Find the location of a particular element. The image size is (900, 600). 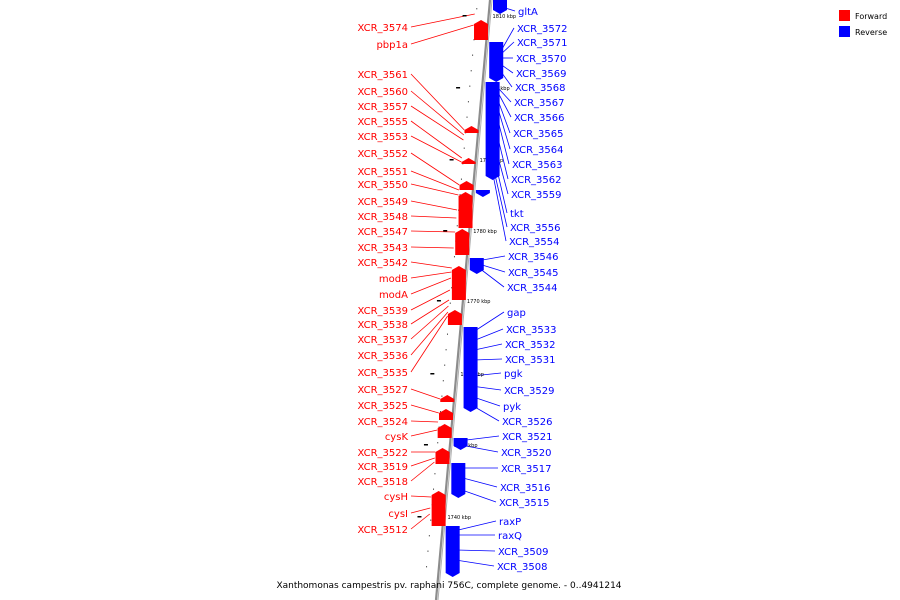

forward-gene-label: XCR_3560 is located at coordinates (382, 92).